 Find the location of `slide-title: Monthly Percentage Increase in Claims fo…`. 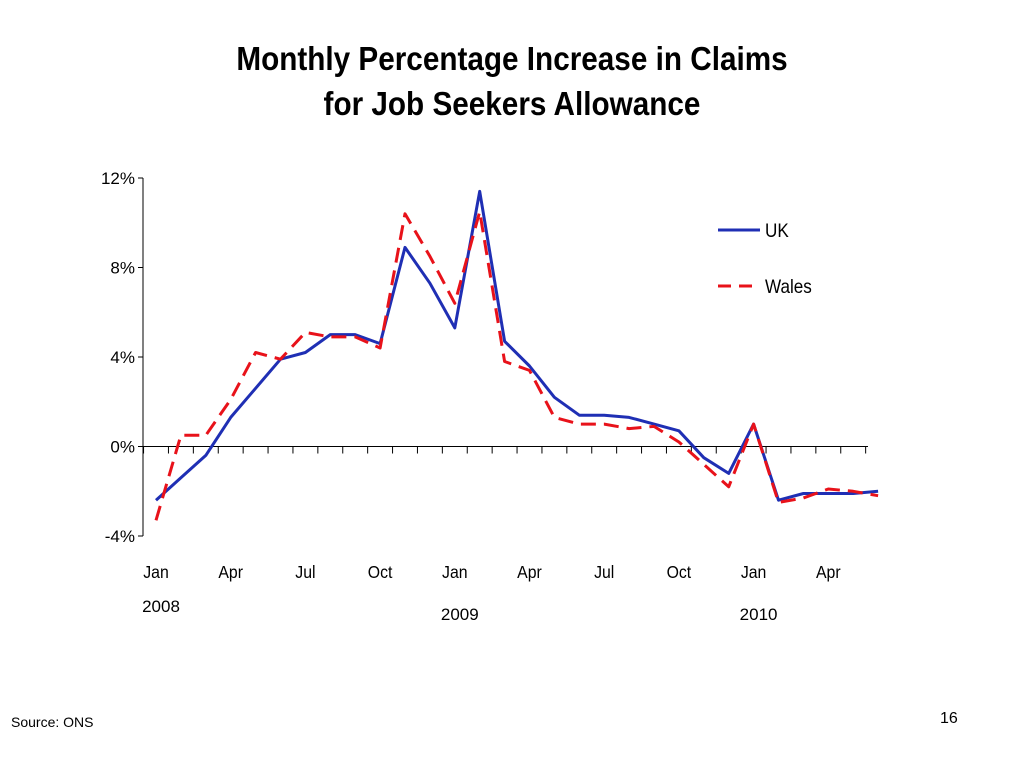

slide-title: Monthly Percentage Increase in Claims fo… is located at coordinates (512, 81).